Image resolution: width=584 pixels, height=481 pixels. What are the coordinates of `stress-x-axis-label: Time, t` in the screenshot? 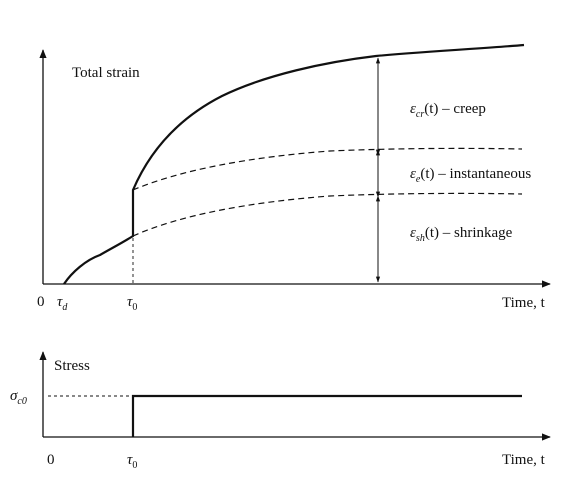 It's located at (524, 460).